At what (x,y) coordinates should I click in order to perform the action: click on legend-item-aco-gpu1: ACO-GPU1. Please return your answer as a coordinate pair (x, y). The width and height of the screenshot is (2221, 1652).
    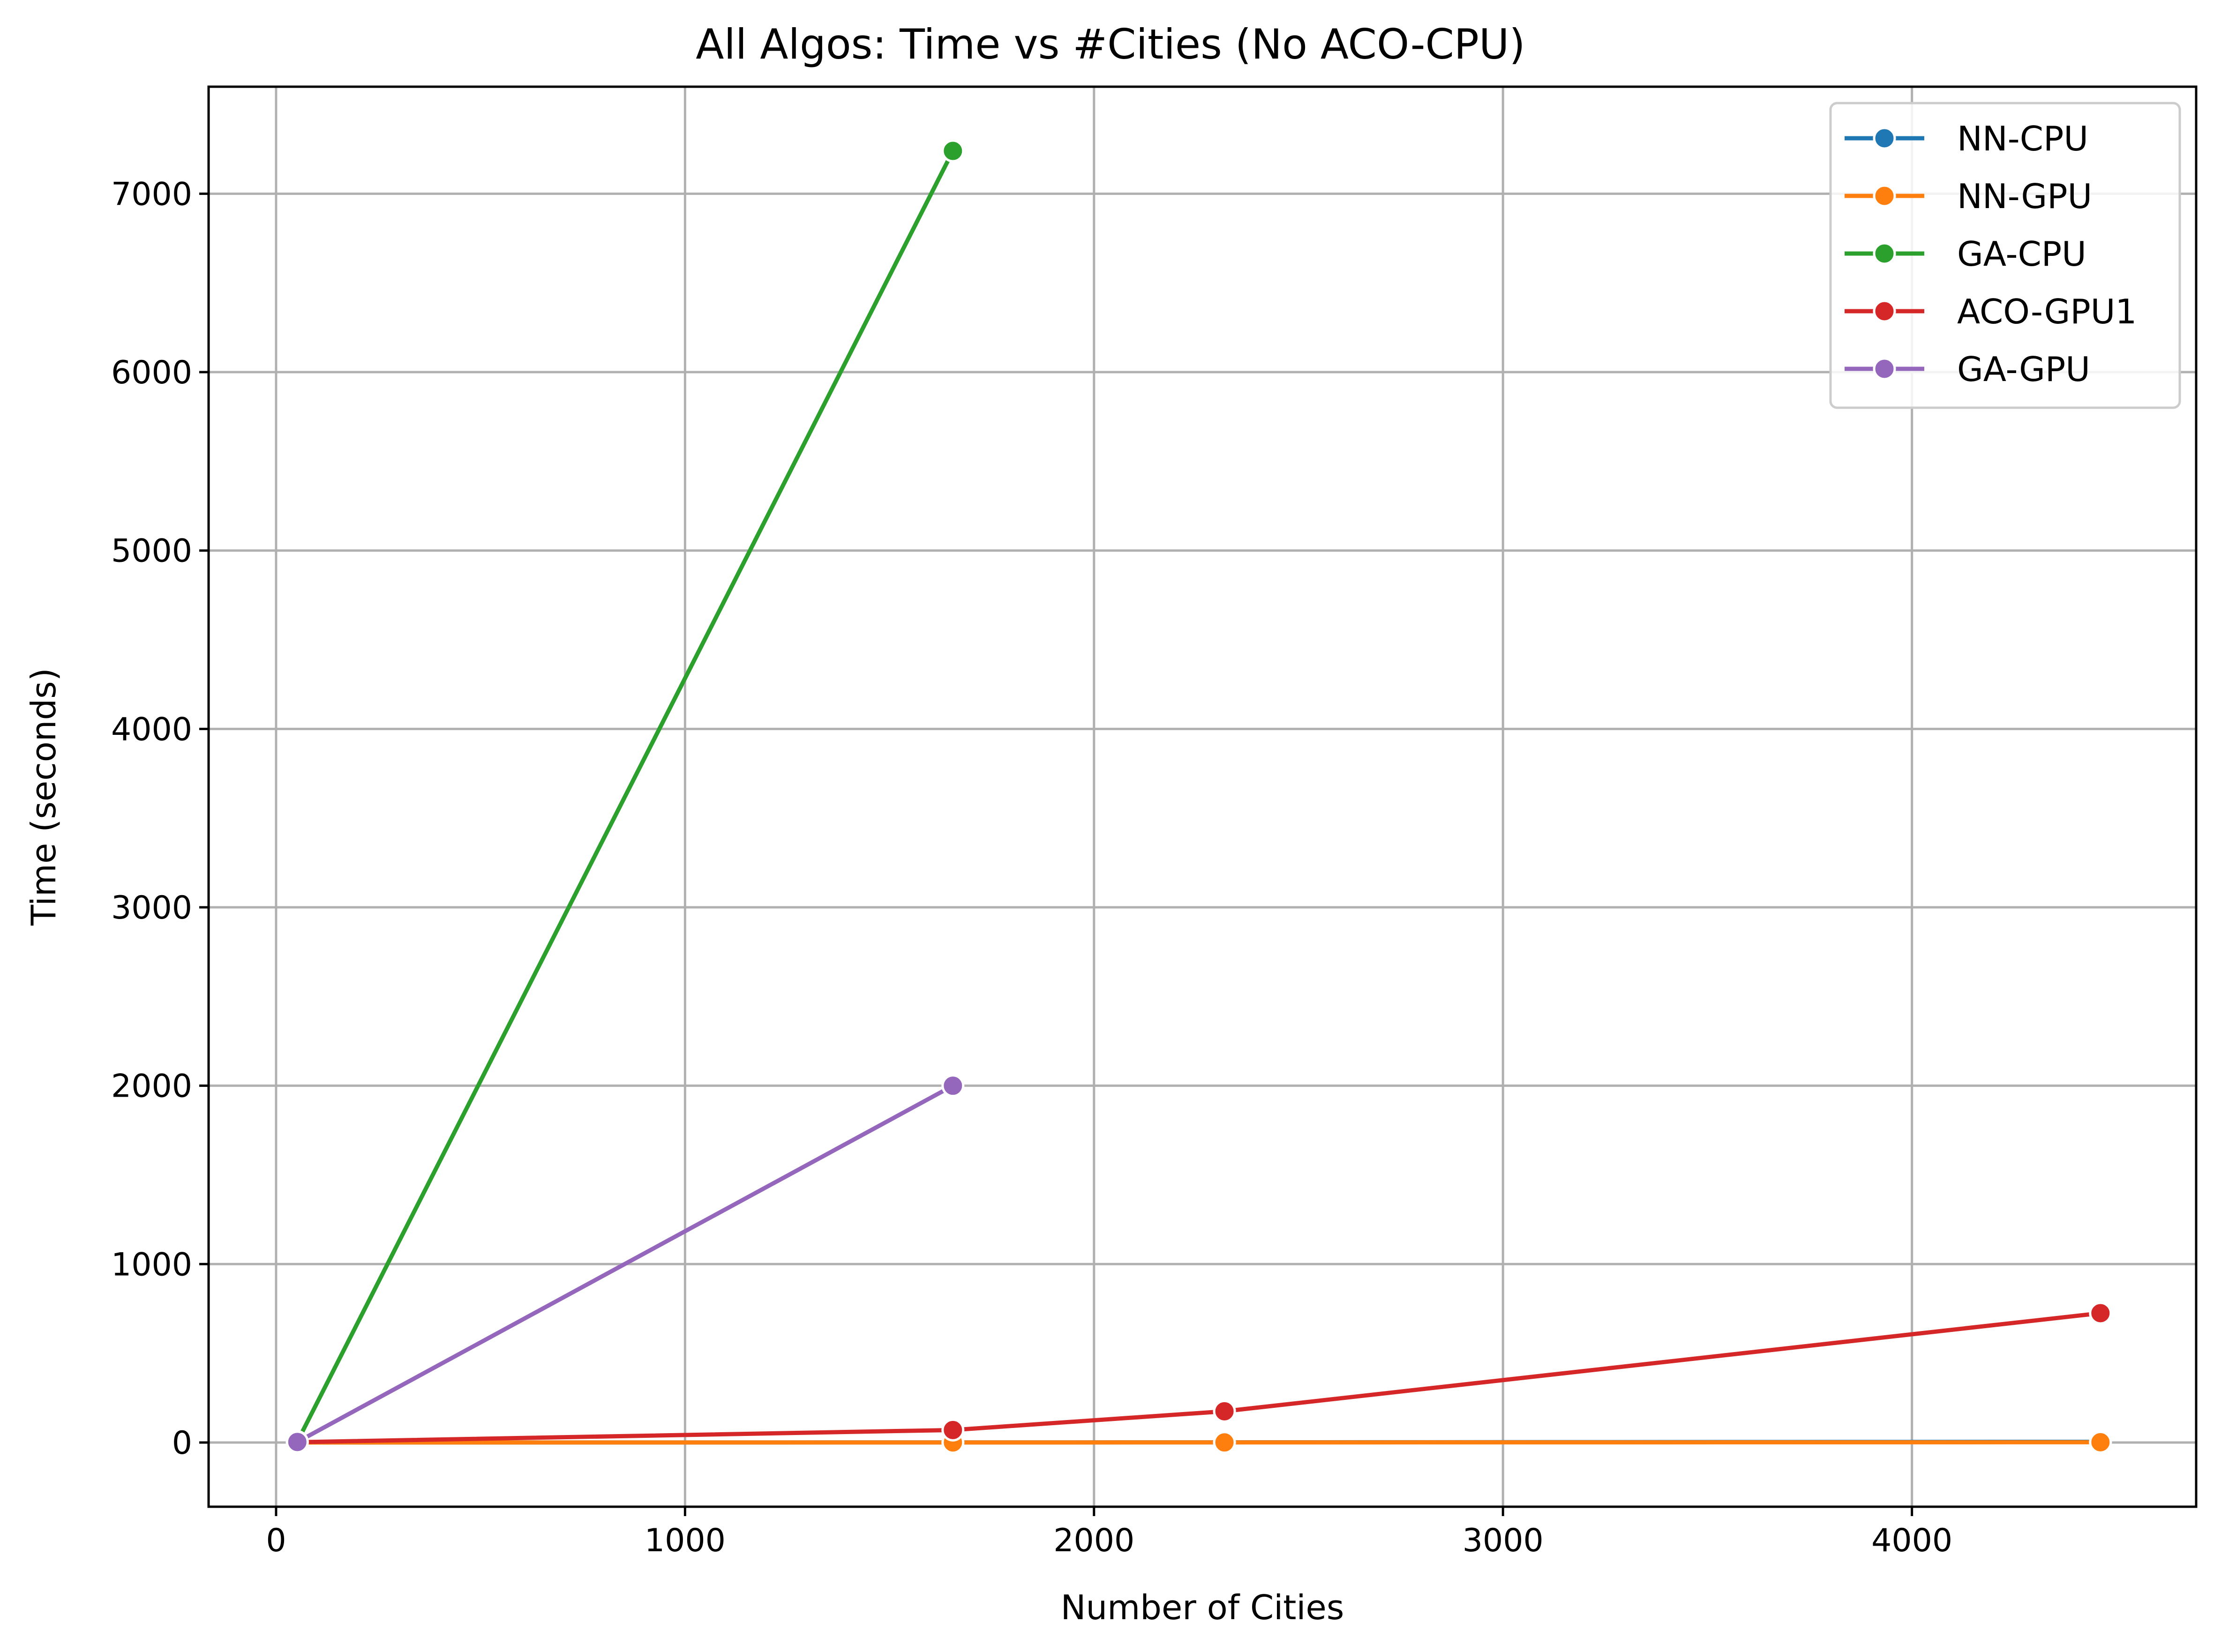
    Looking at the image, I should click on (1991, 312).